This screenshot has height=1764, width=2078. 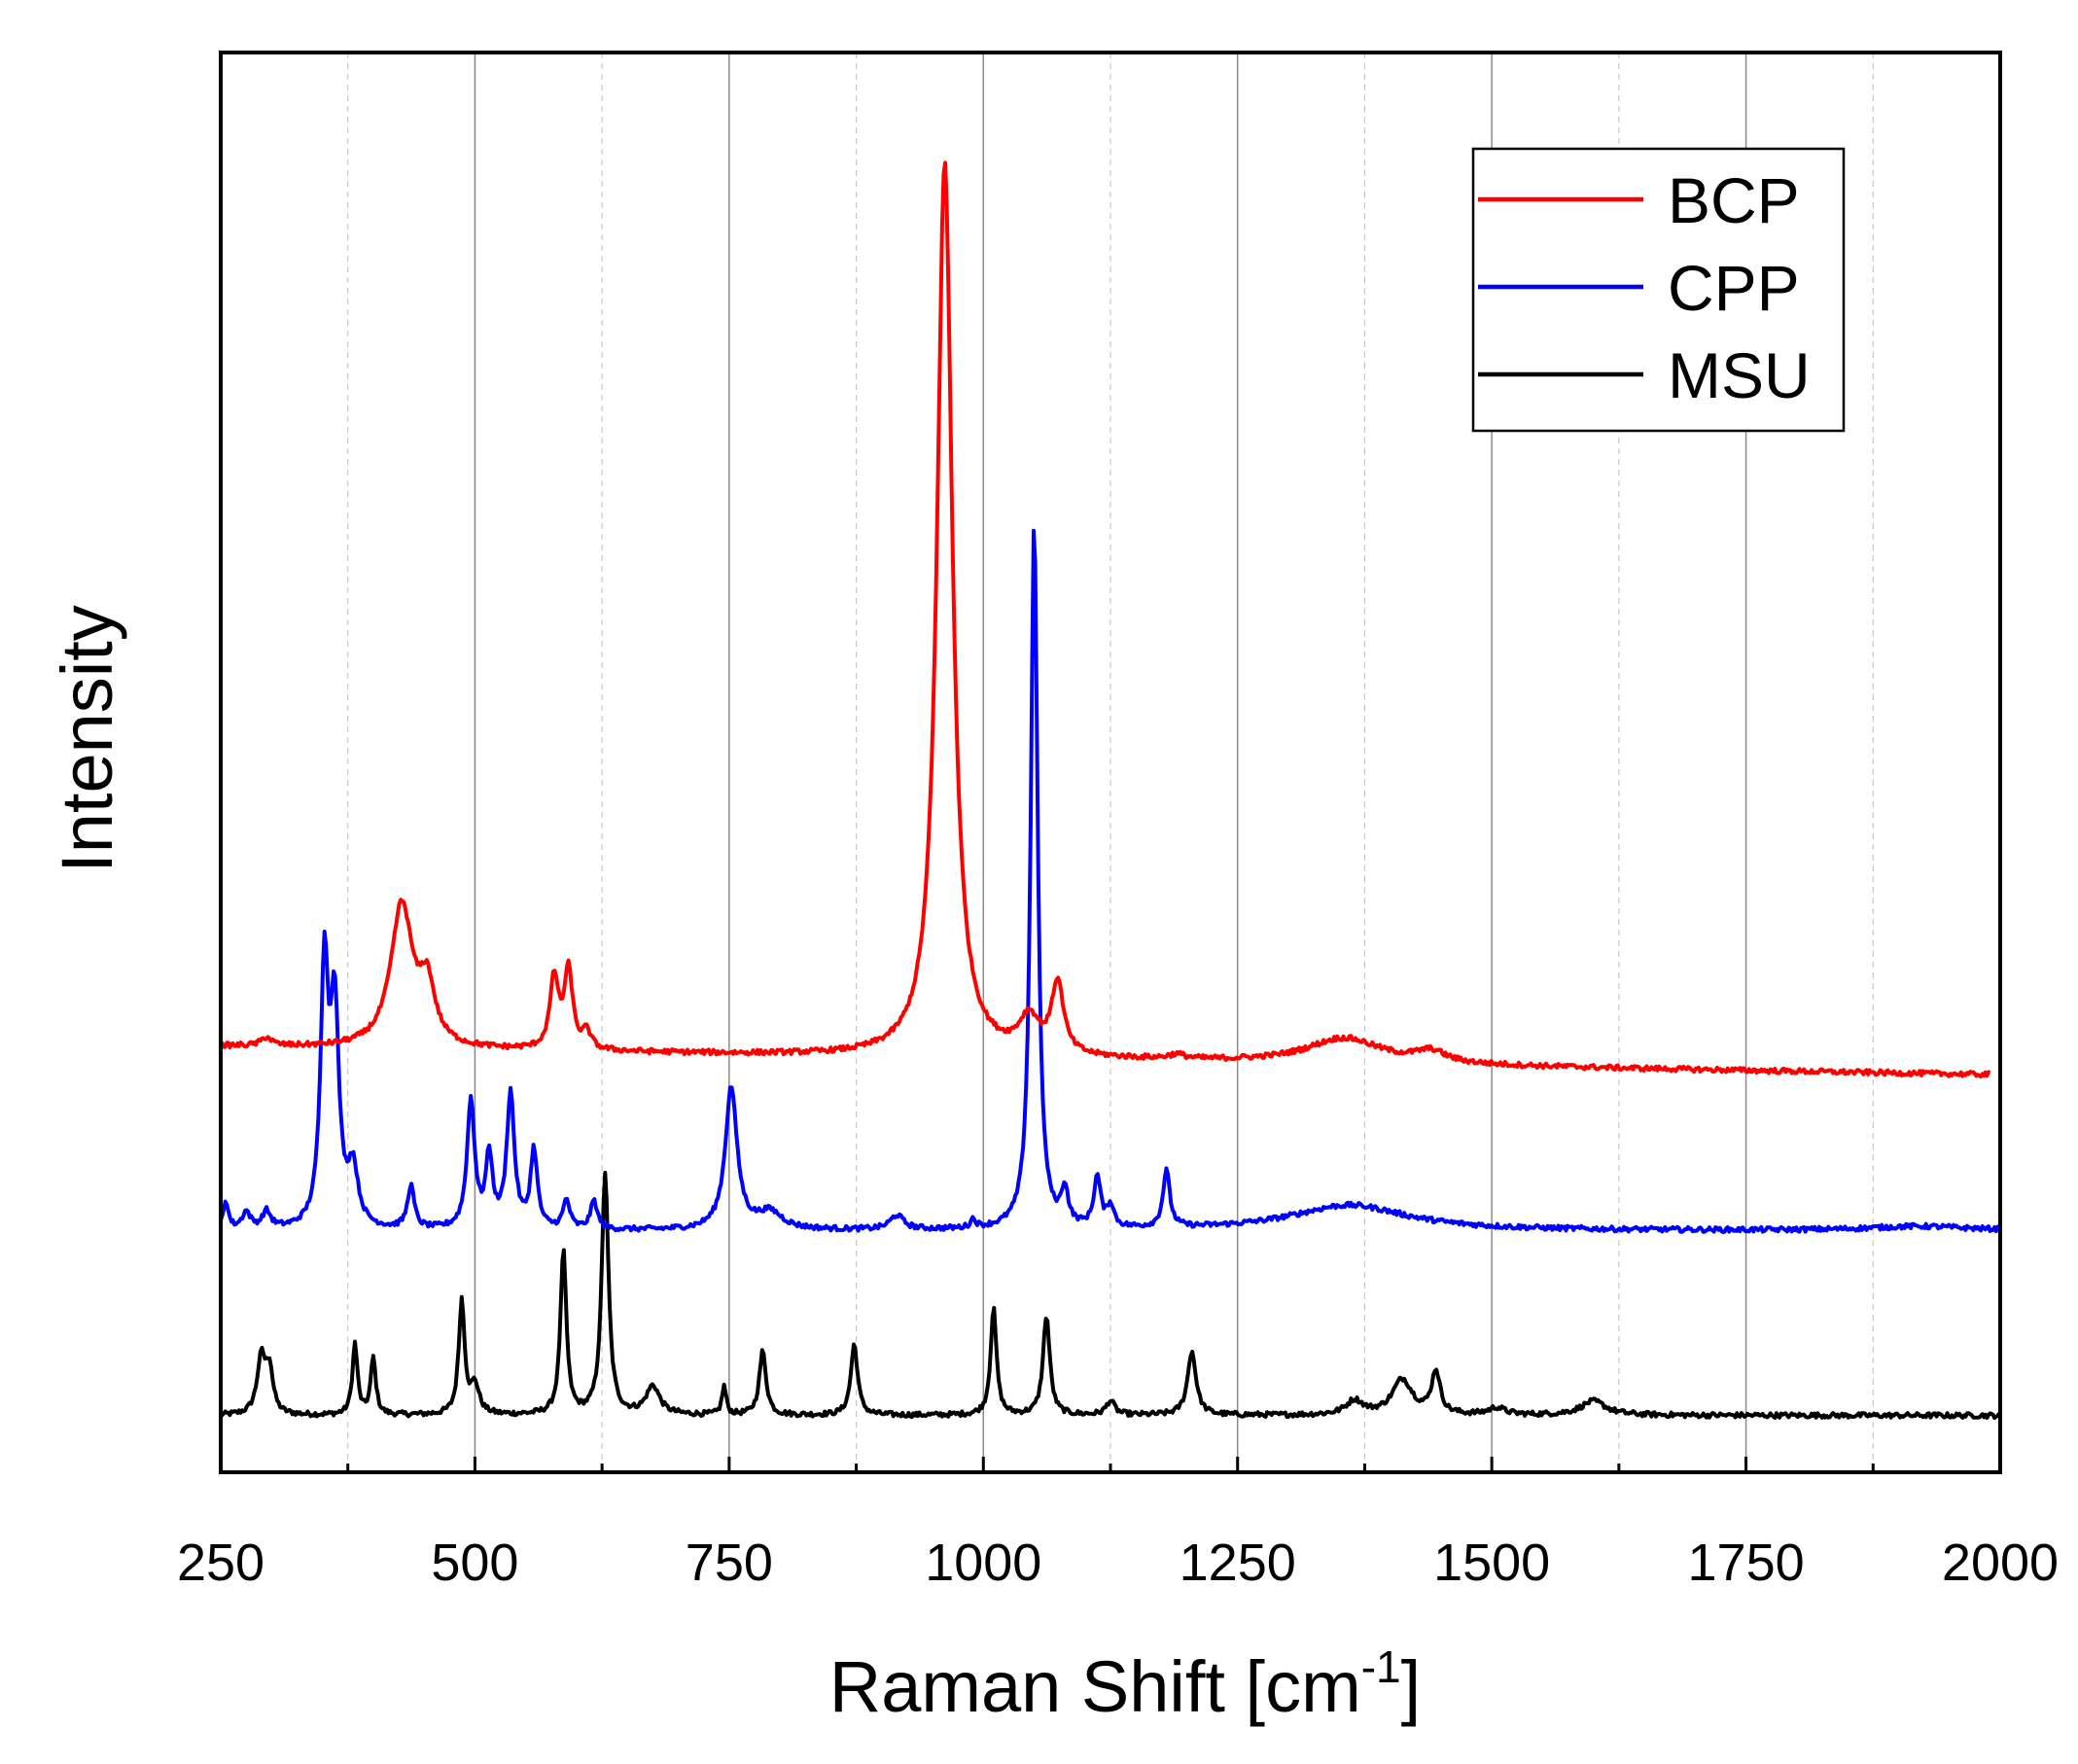 What do you see at coordinates (1238, 1563) in the screenshot?
I see `x-tick-label-1250: 1250` at bounding box center [1238, 1563].